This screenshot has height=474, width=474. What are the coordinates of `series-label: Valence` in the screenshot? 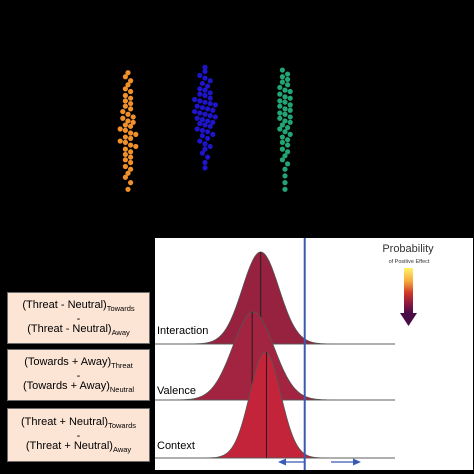 It's located at (176, 391).